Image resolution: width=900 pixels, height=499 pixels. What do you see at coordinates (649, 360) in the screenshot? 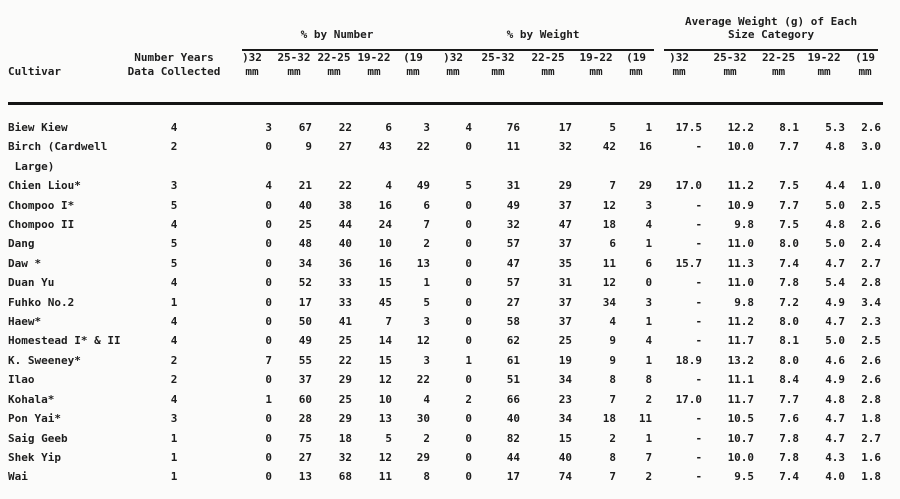
I see `pct-weight-cell: 1` at bounding box center [649, 360].